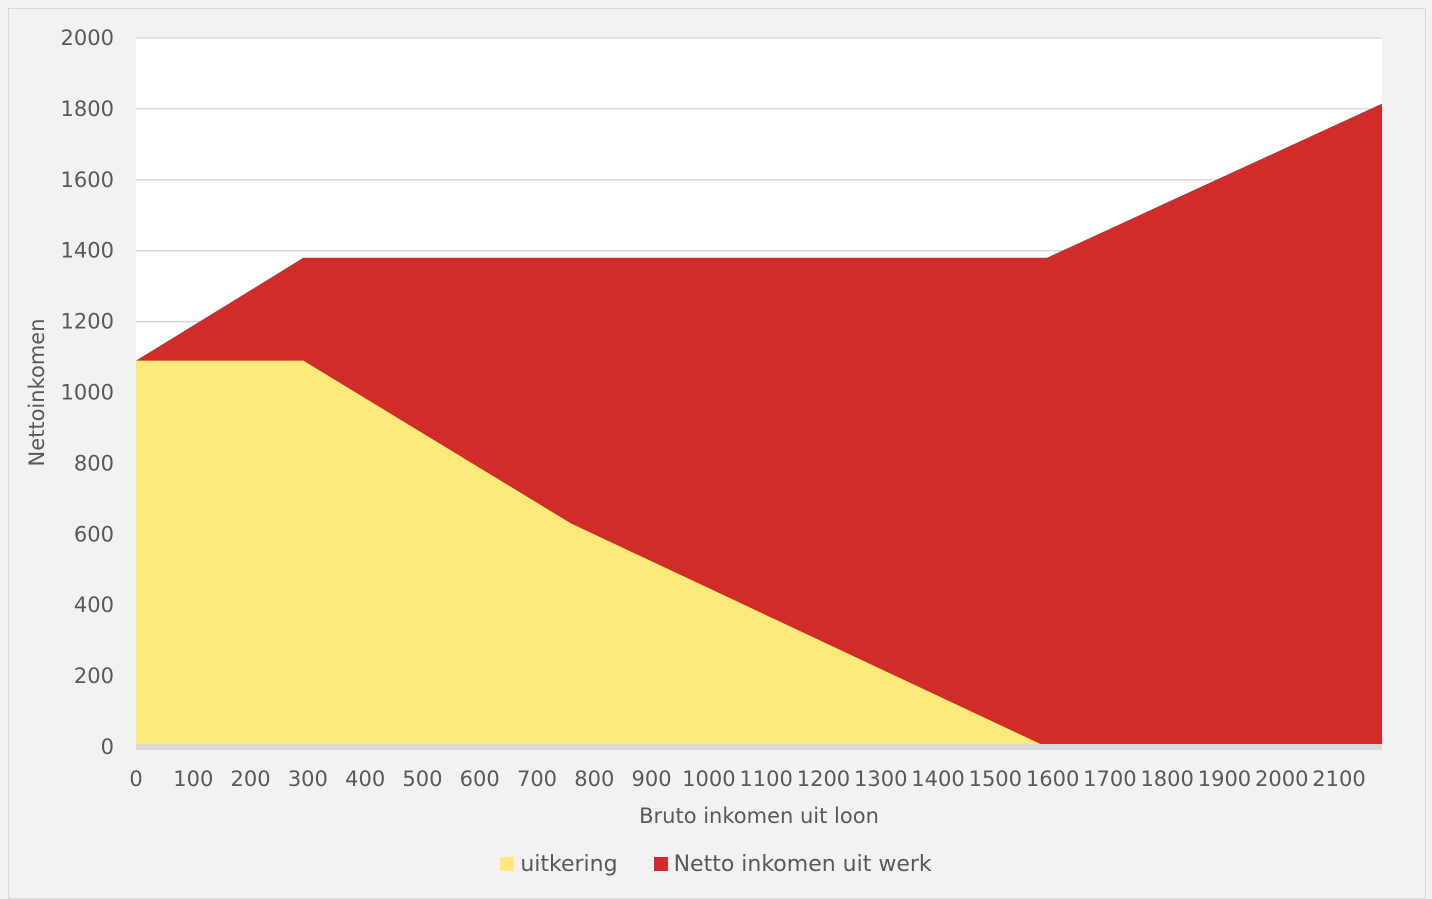  I want to click on y-tick-label: 1800, so click(87, 109).